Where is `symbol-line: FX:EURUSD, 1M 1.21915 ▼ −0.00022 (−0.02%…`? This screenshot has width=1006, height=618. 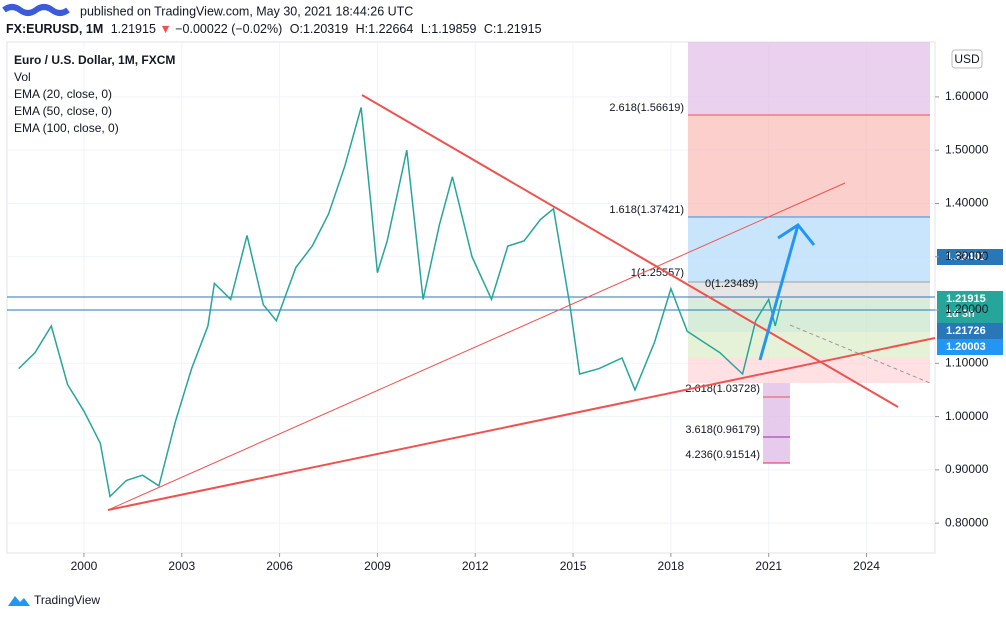 symbol-line: FX:EURUSD, 1M 1.21915 ▼ −0.00022 (−0.02%… is located at coordinates (274, 29).